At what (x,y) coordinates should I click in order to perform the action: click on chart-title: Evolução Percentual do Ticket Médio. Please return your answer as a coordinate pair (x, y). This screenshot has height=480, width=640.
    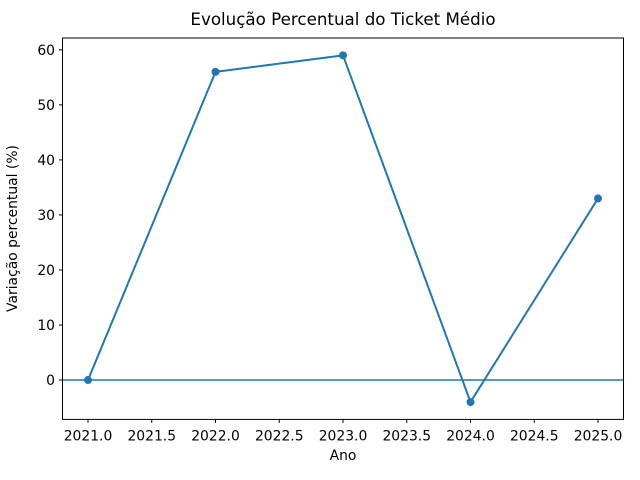
    Looking at the image, I should click on (342, 19).